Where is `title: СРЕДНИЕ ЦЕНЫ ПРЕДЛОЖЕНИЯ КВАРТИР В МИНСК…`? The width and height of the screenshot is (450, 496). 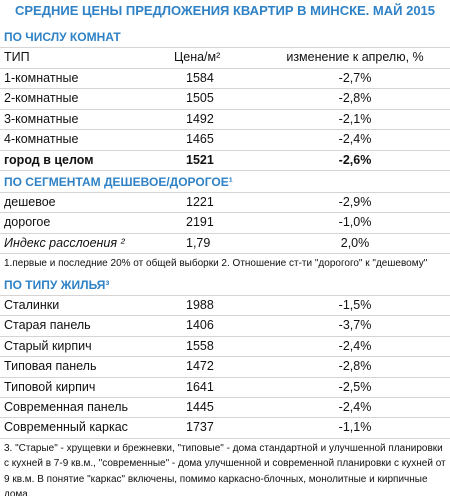 title: СРЕДНИЕ ЦЕНЫ ПРЕДЛОЖЕНИЯ КВАРТИР В МИНСК… is located at coordinates (225, 10).